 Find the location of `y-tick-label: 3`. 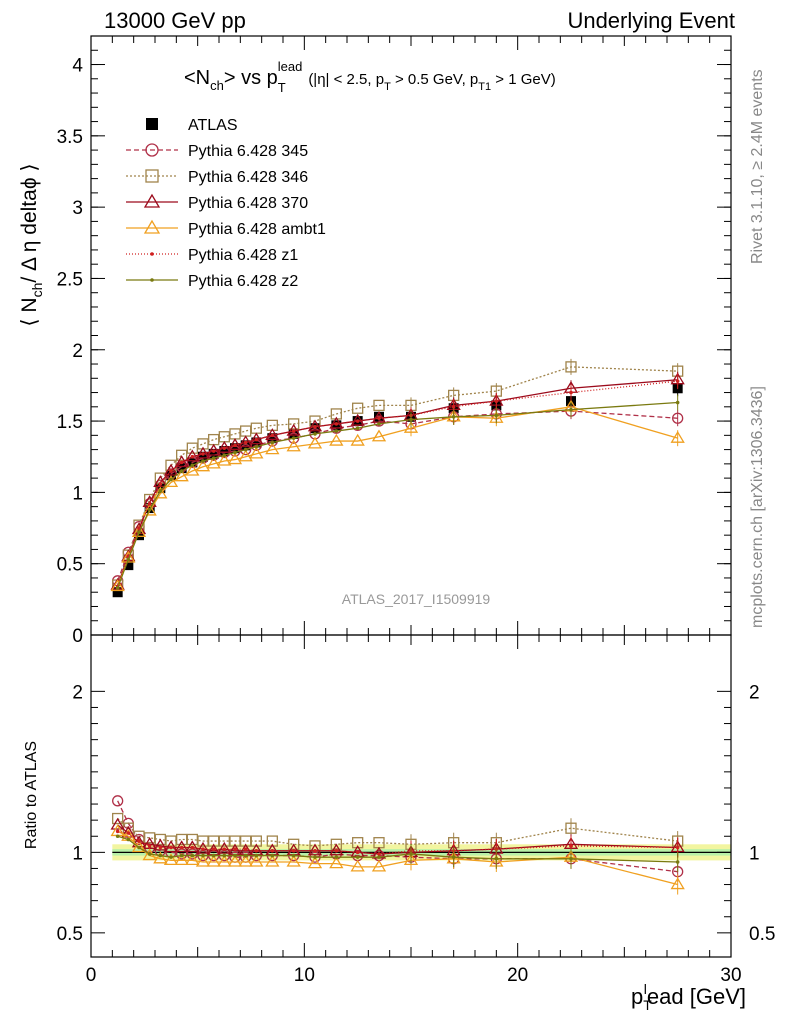

y-tick-label: 3 is located at coordinates (77, 208).